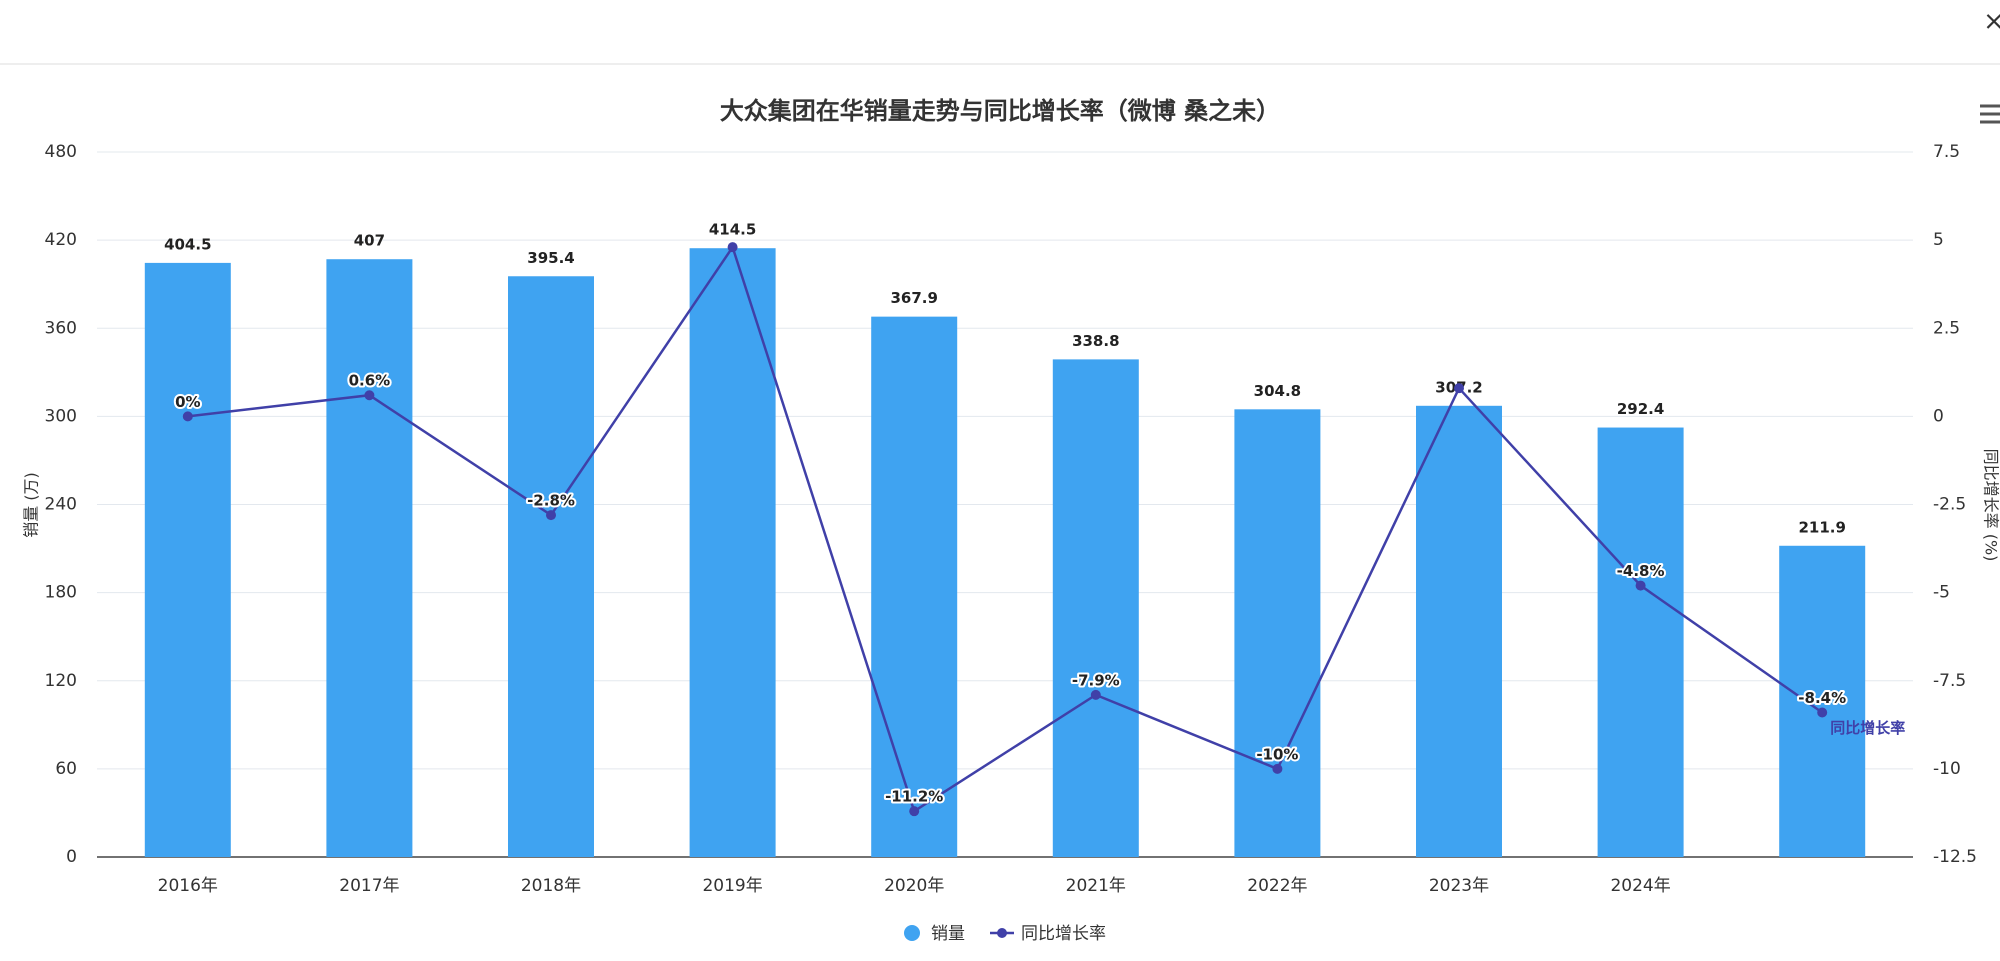 This screenshot has width=2000, height=961. I want to click on x-tick-label: 2016年, so click(188, 886).